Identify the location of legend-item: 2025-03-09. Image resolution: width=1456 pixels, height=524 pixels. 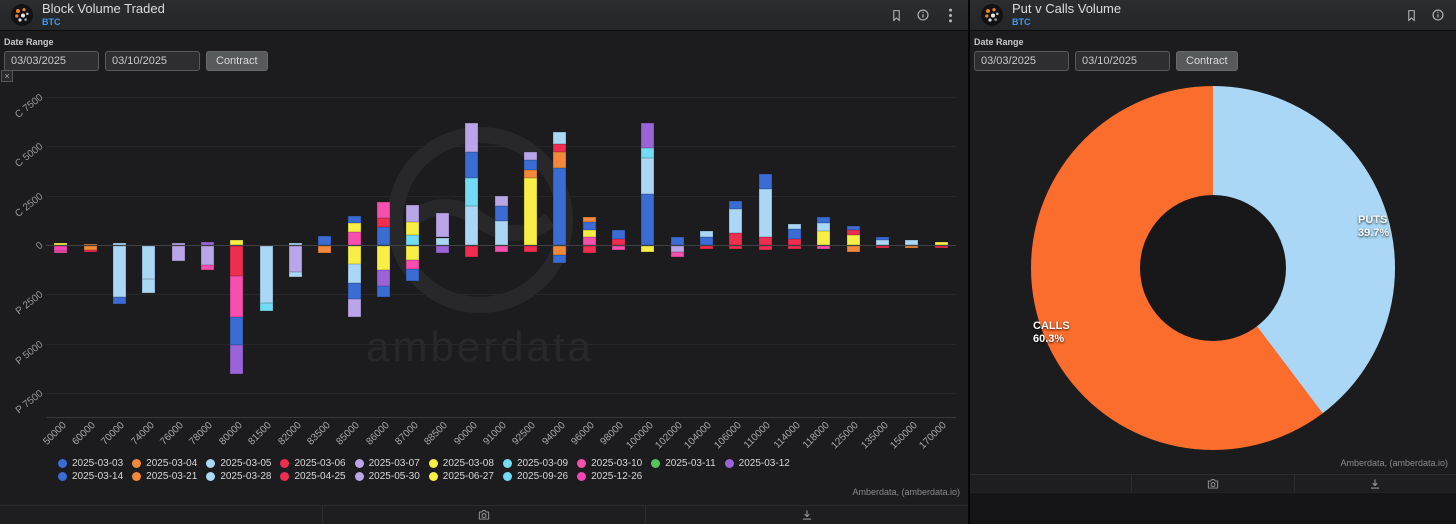
(535, 463).